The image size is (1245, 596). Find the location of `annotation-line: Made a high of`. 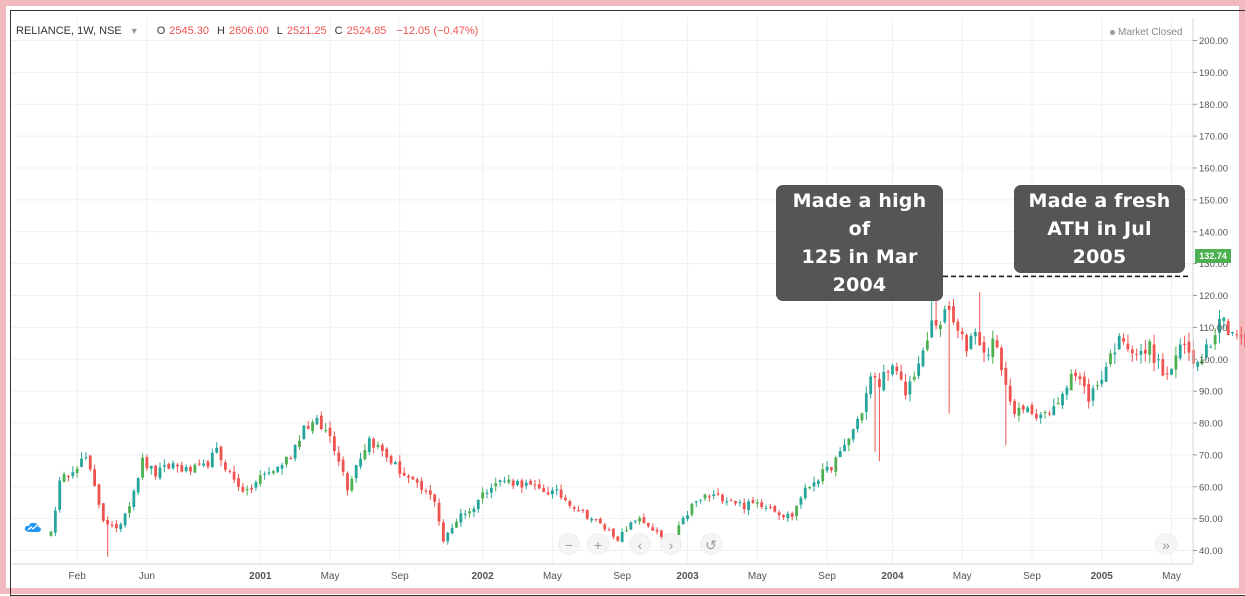

annotation-line: Made a high of is located at coordinates (859, 215).